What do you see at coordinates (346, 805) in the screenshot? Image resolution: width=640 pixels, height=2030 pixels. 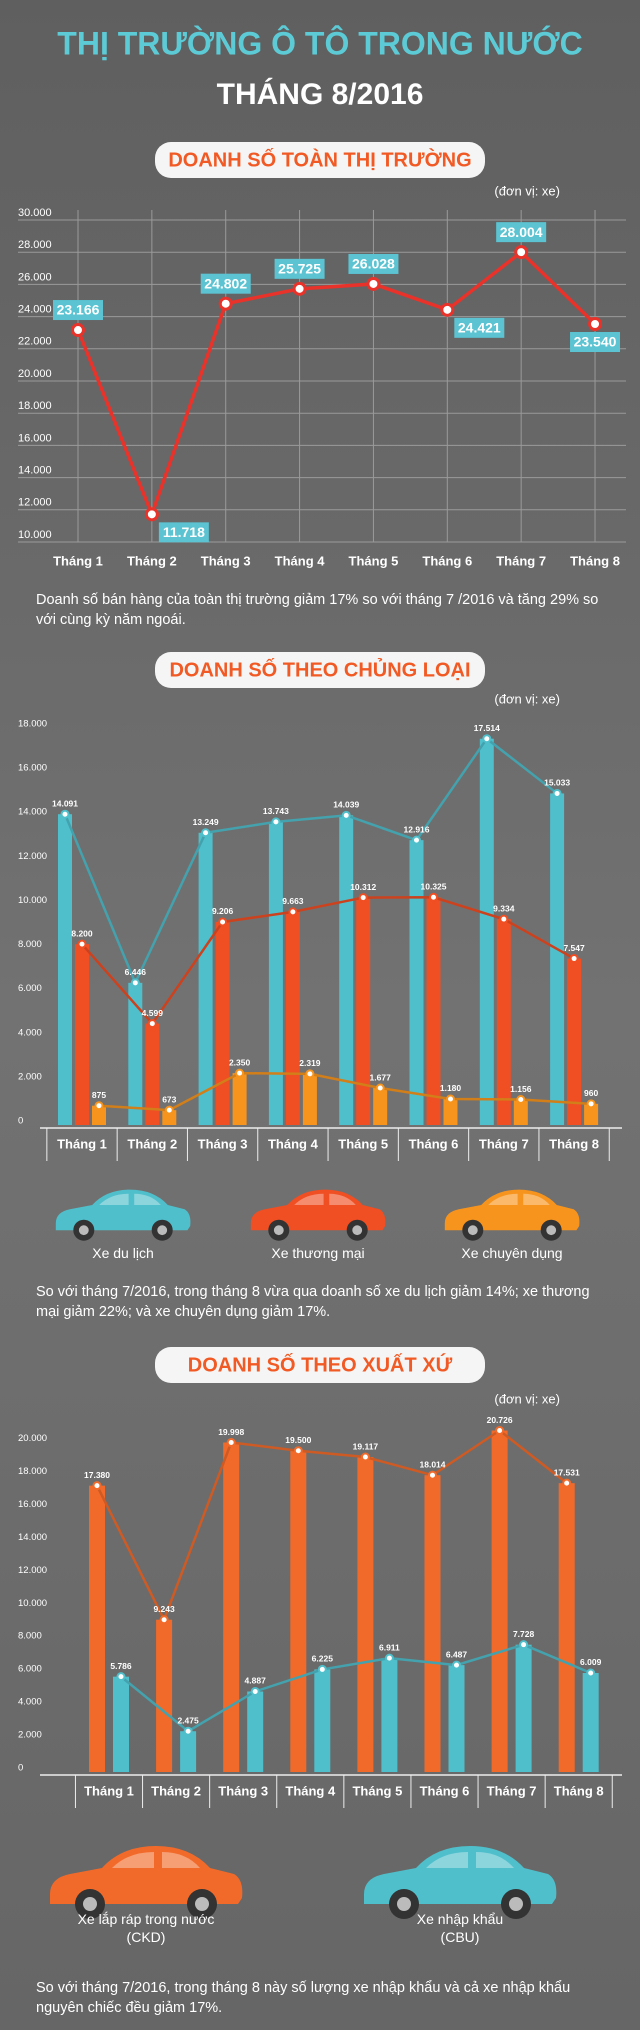 I see `value-label: 14.039` at bounding box center [346, 805].